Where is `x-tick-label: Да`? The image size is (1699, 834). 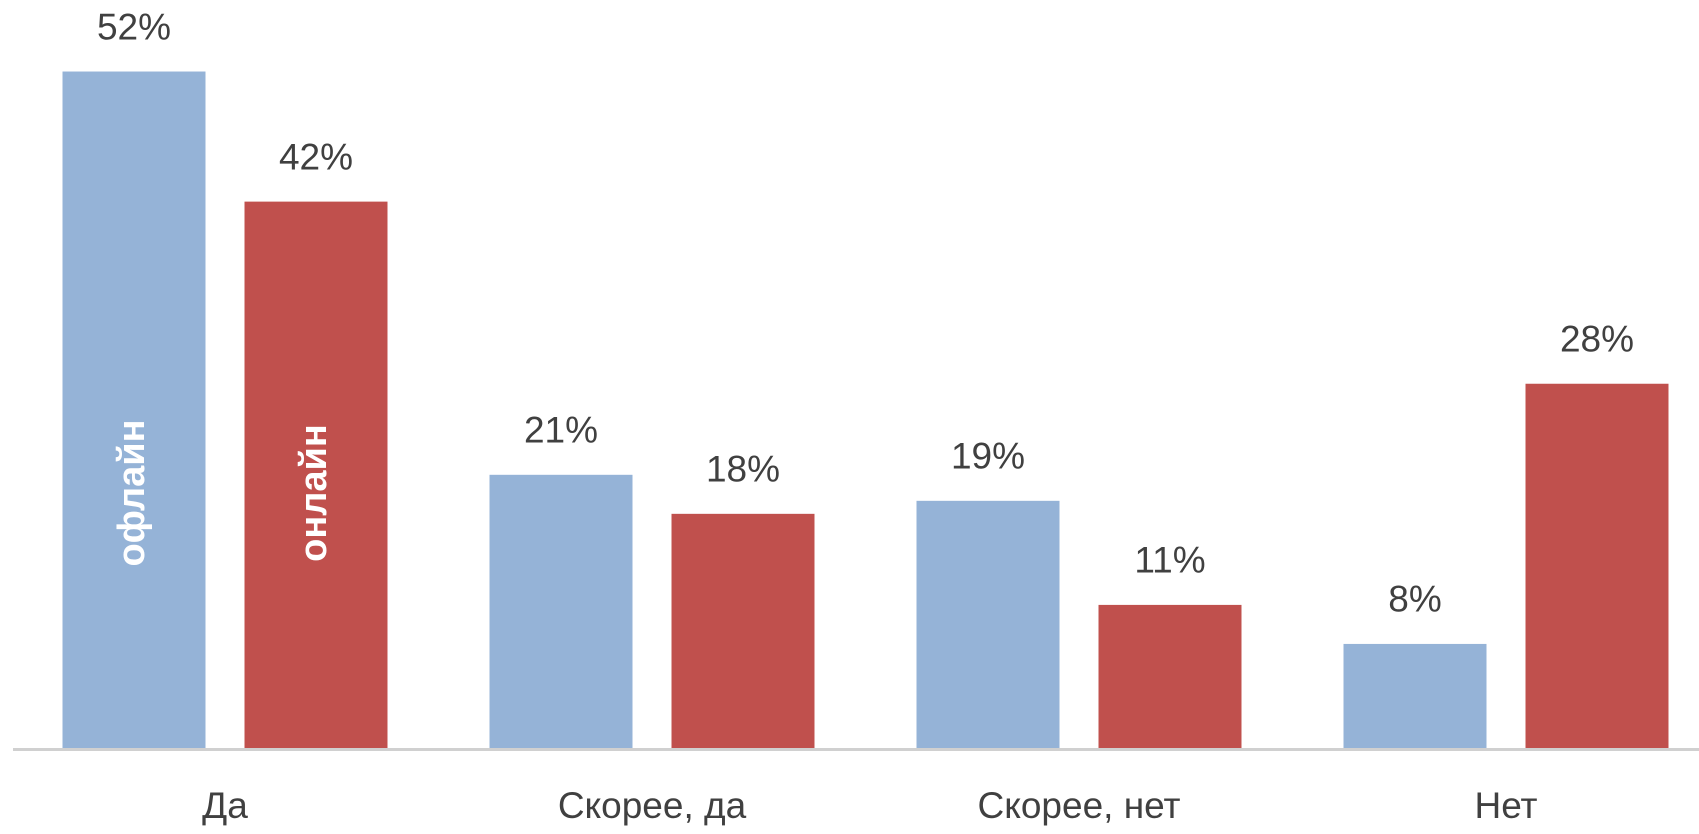 x-tick-label: Да is located at coordinates (225, 805).